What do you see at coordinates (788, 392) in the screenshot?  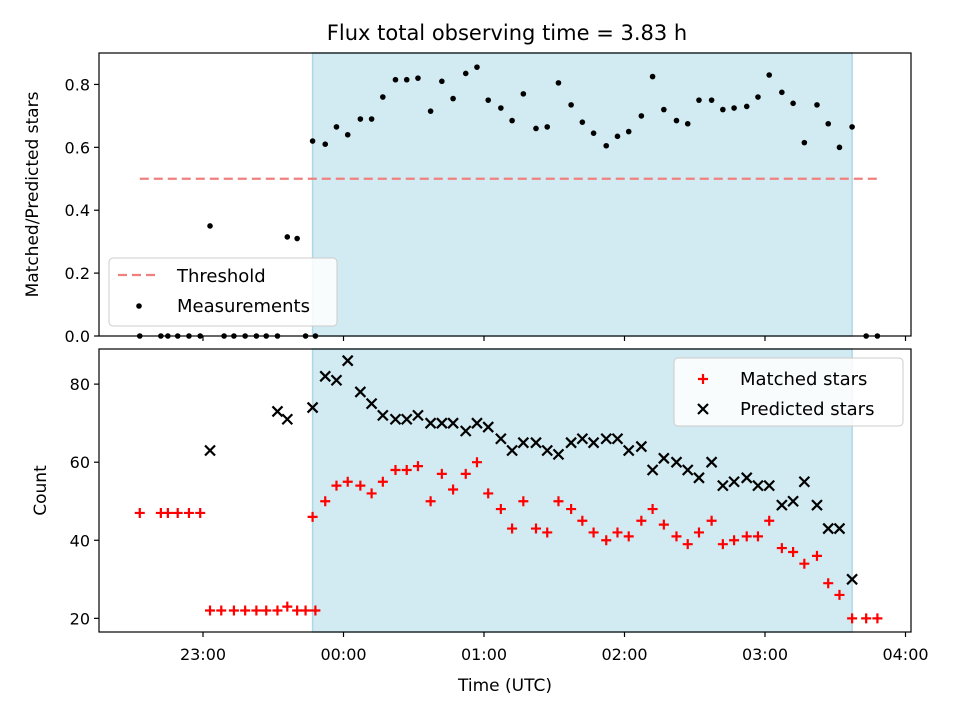 I see `legend-bottom` at bounding box center [788, 392].